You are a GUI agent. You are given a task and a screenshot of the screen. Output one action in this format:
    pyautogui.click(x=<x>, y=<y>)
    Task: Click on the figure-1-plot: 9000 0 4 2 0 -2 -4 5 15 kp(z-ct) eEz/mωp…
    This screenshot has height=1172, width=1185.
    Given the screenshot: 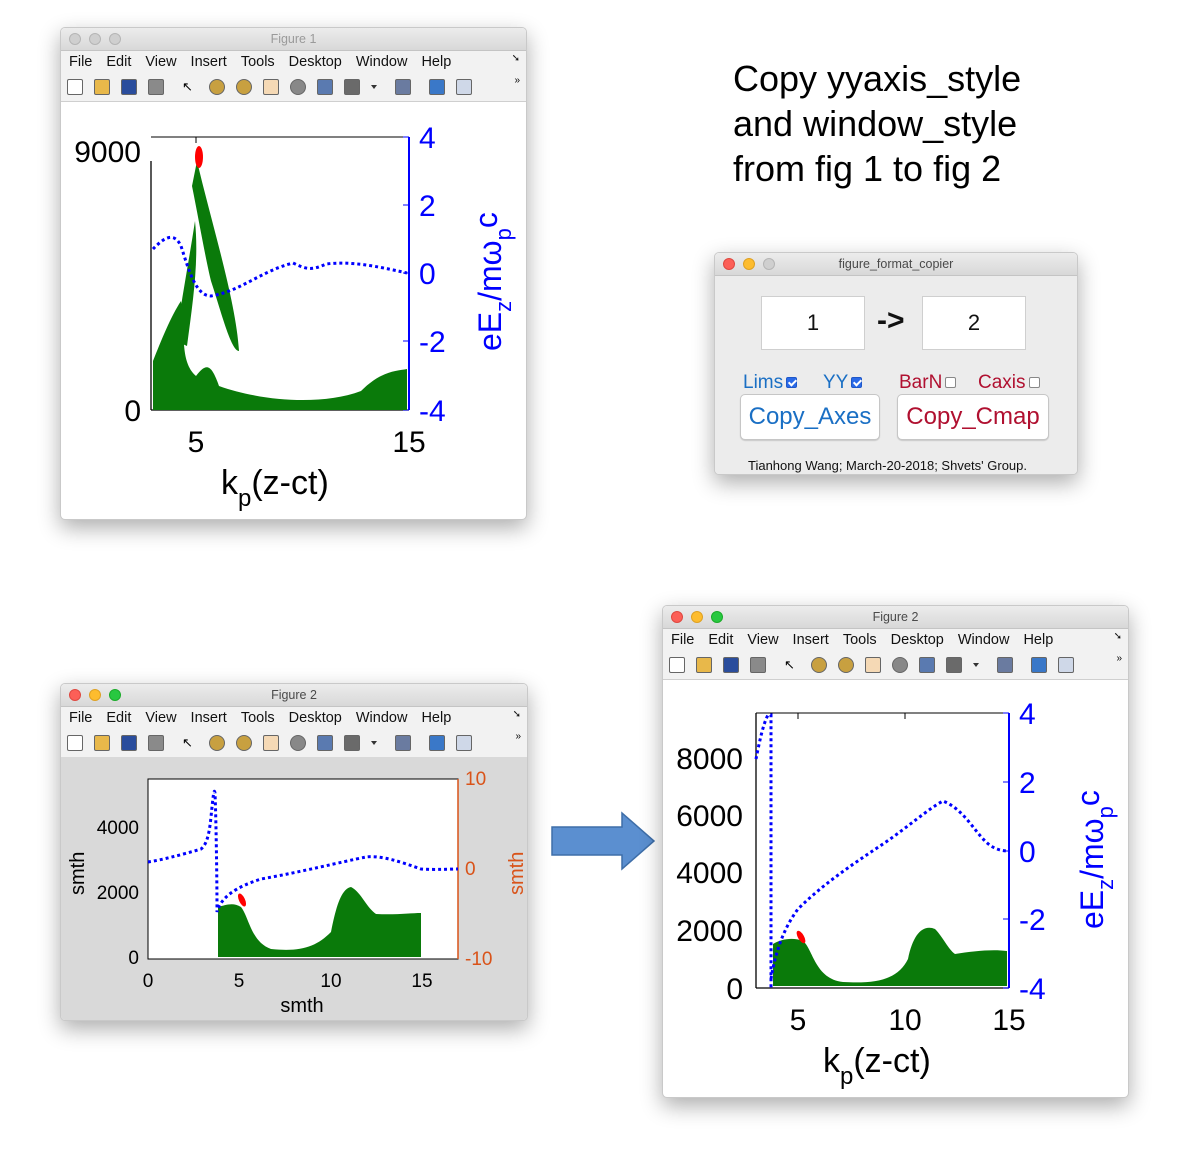 What is the action you would take?
    pyautogui.click(x=293, y=310)
    